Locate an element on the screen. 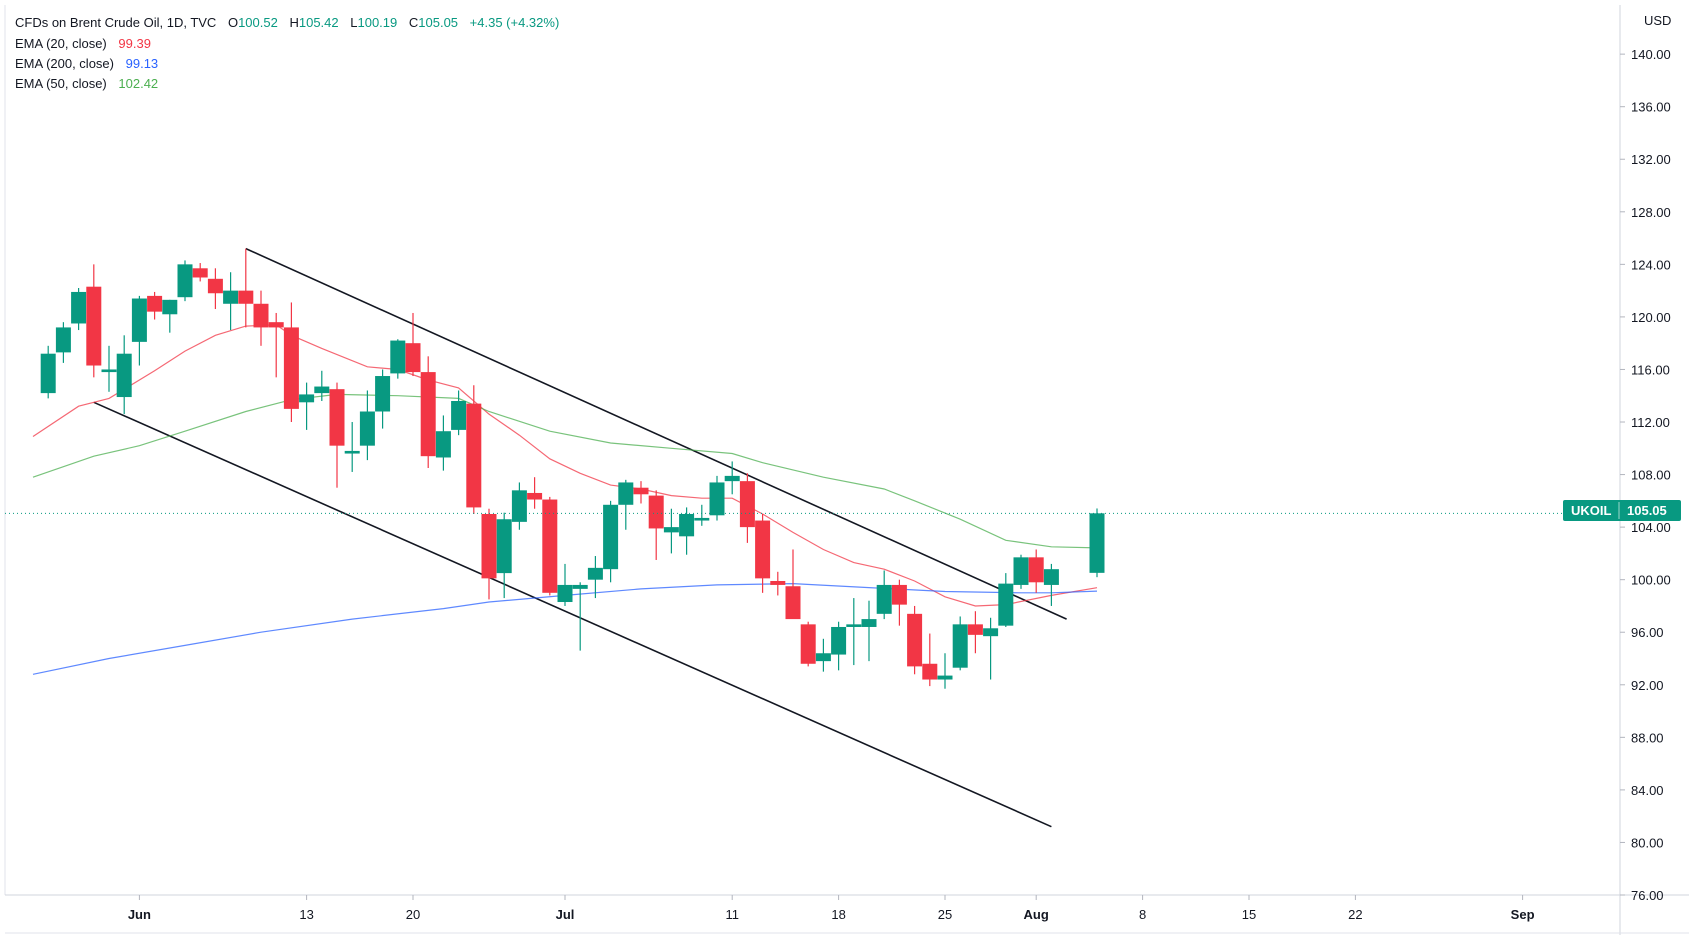 This screenshot has height=937, width=1691. time-axis: Jun 13 20 Jul 11 18 25 Aug 8 15 22 Sep is located at coordinates (831, 908).